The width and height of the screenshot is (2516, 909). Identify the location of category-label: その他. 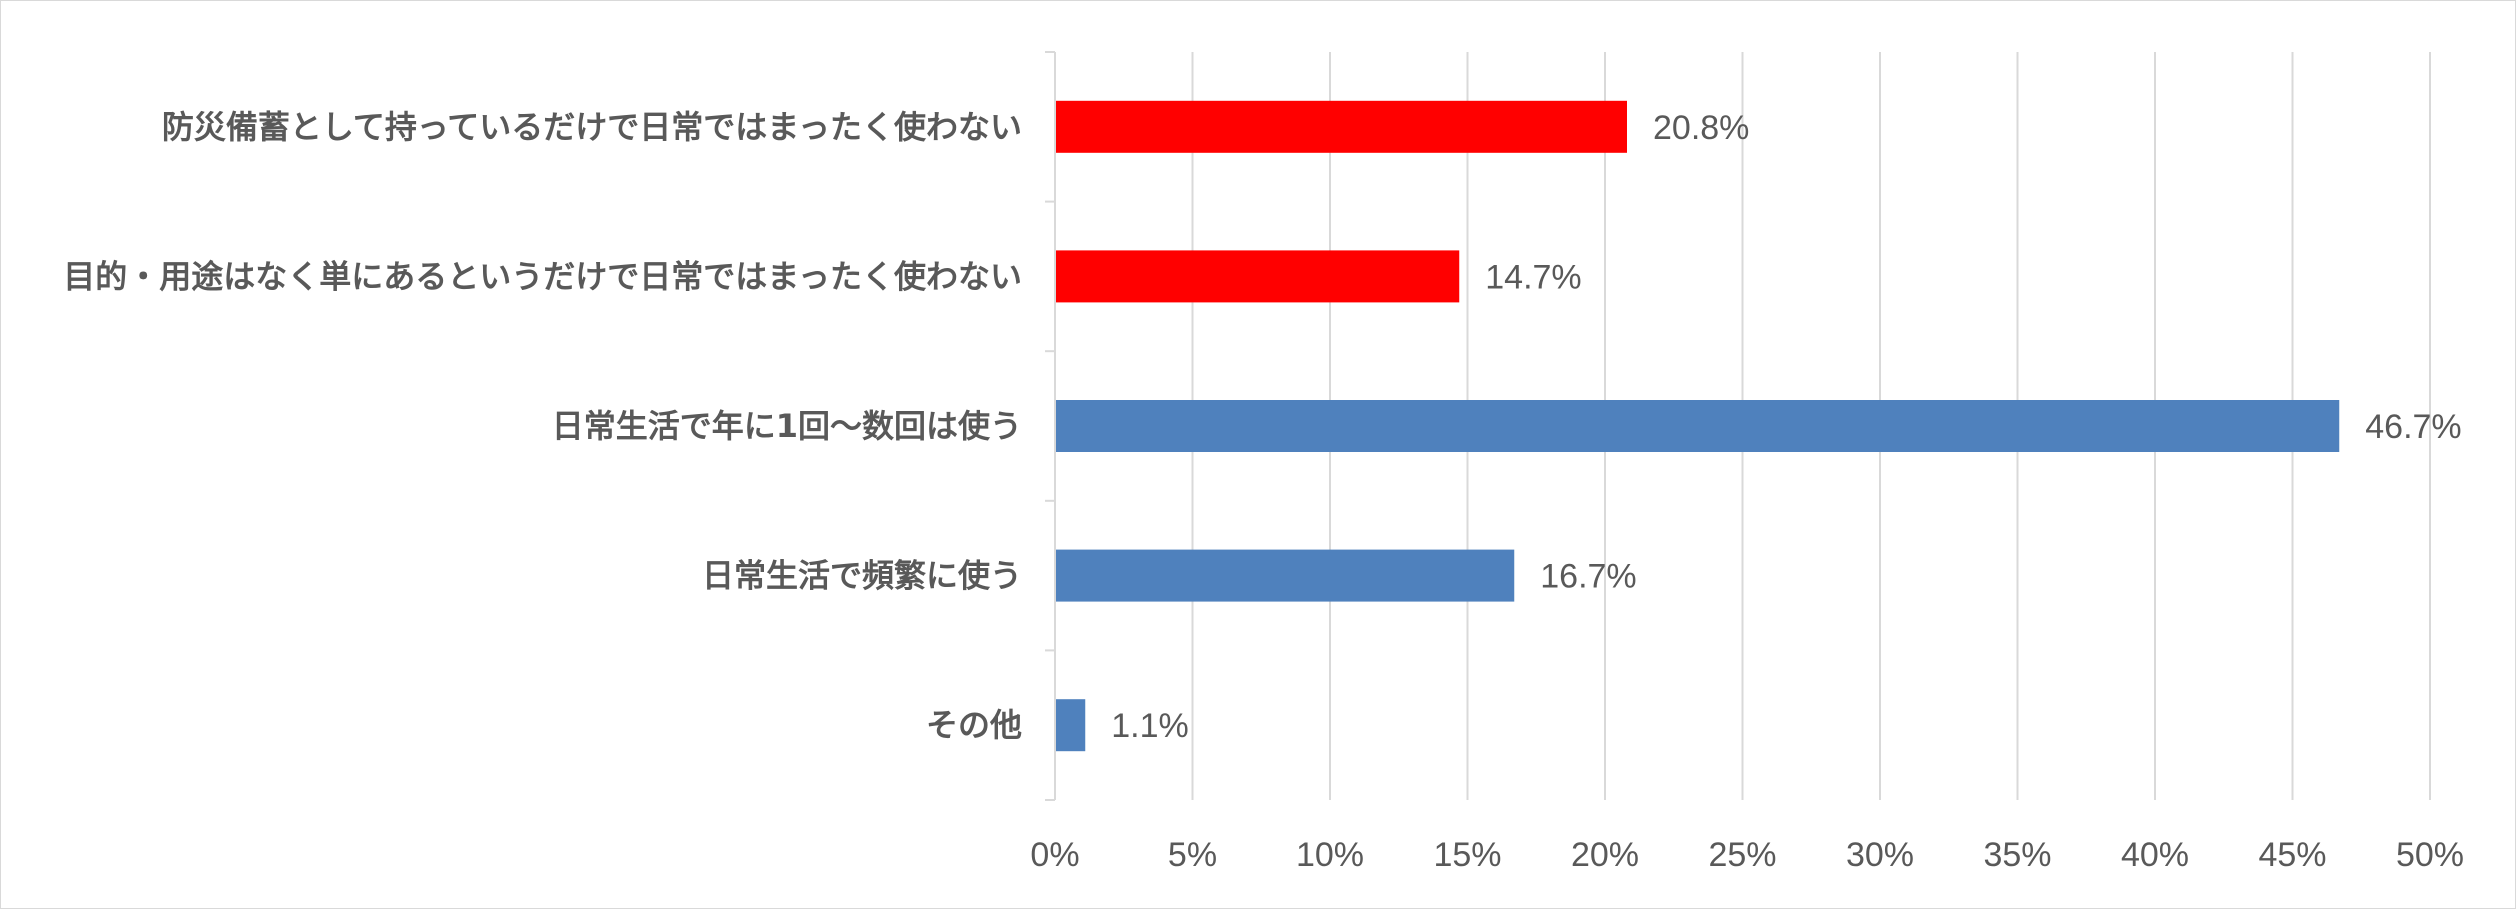
(974, 725).